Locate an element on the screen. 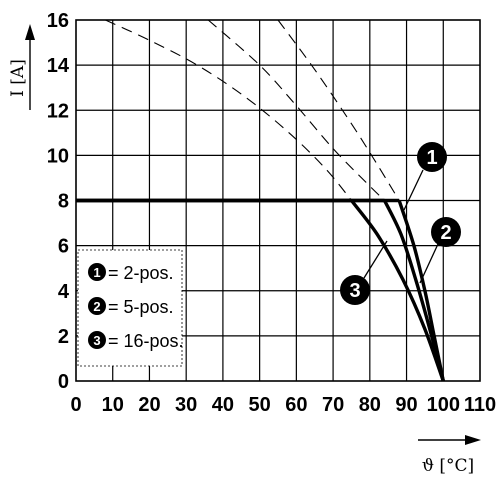 This screenshot has width=500, height=500. x-tick-label: 100 is located at coordinates (443, 405).